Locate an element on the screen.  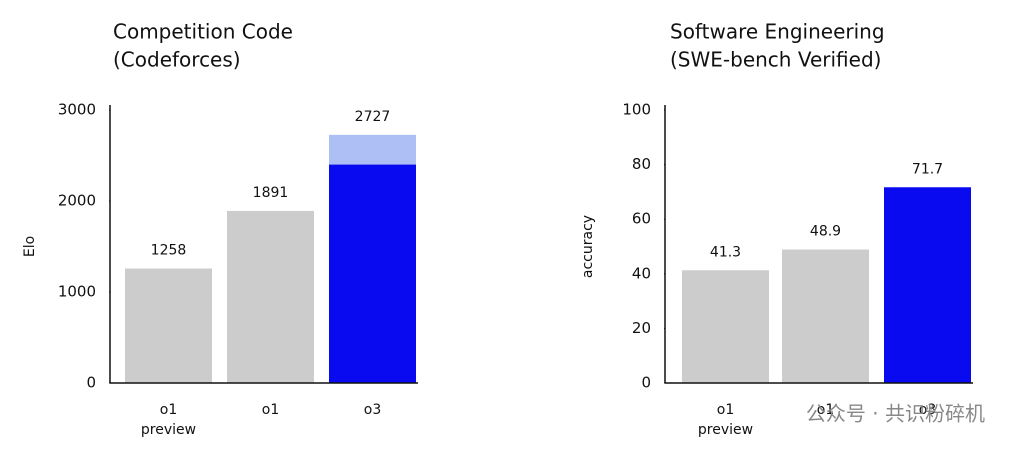
y-axis-label: Elo is located at coordinates (30, 246).